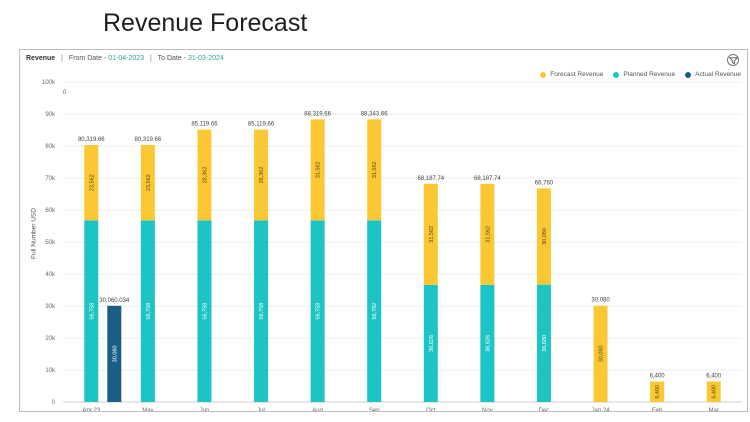 This screenshot has height=422, width=750. Describe the element at coordinates (50, 275) in the screenshot. I see `y-tick-label: 40k` at that location.